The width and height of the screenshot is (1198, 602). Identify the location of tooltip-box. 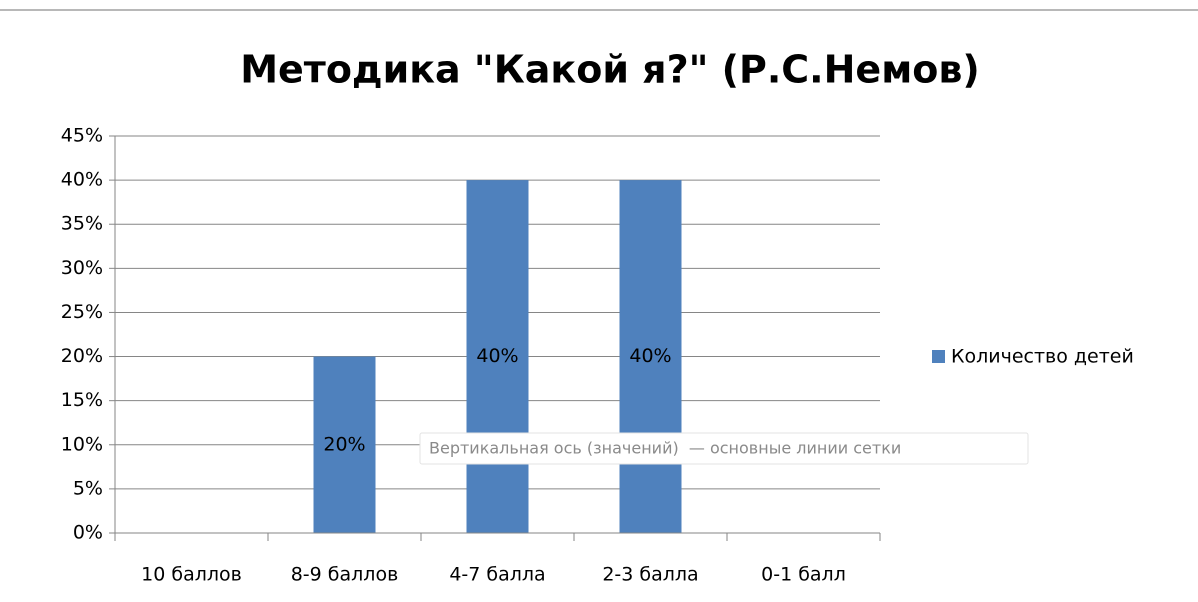
(724, 448).